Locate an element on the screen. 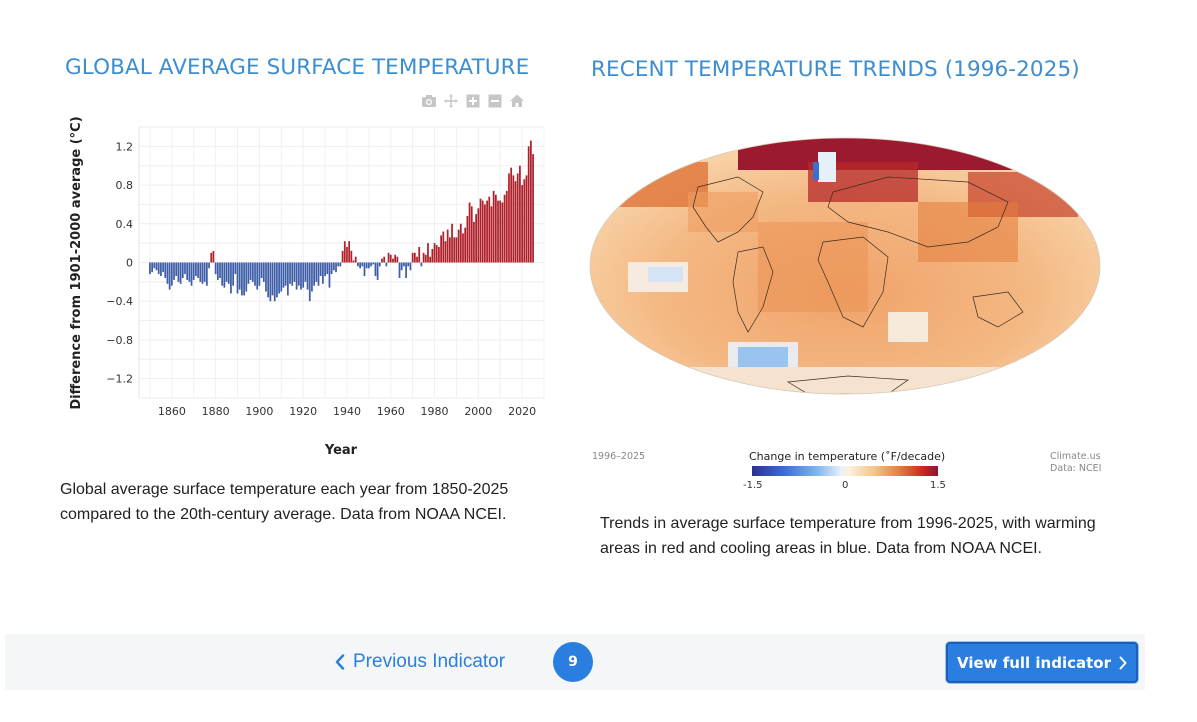 The image size is (1197, 722). x-tick-label: 2000 is located at coordinates (478, 411).